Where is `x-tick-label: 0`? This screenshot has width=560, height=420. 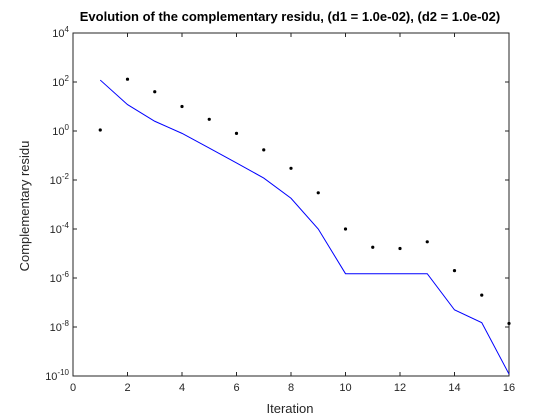 x-tick-label: 0 is located at coordinates (73, 388).